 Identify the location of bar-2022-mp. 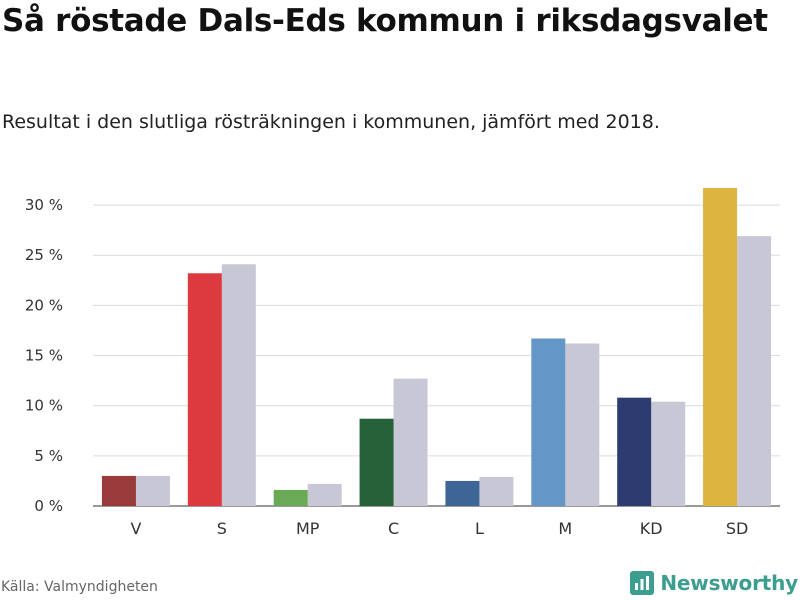
(290, 497).